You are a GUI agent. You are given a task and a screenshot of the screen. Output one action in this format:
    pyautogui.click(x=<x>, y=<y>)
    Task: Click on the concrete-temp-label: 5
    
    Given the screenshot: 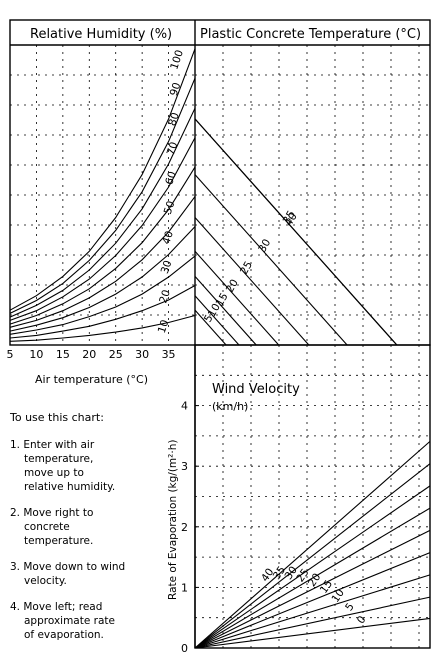 What is the action you would take?
    pyautogui.click(x=209, y=319)
    